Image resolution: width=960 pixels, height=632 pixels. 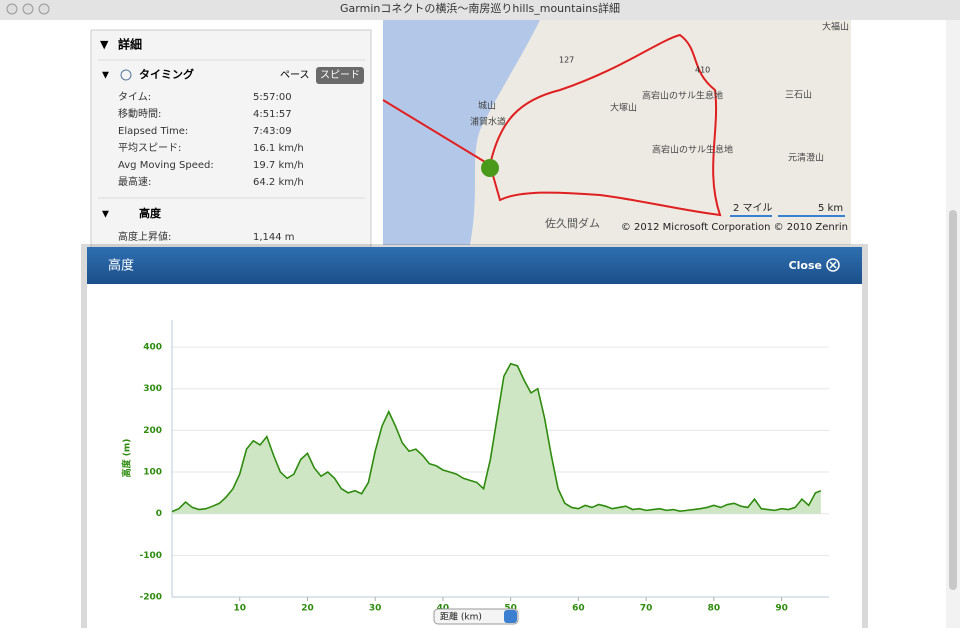 What do you see at coordinates (274, 237) in the screenshot?
I see `row-value: 1,144 m` at bounding box center [274, 237].